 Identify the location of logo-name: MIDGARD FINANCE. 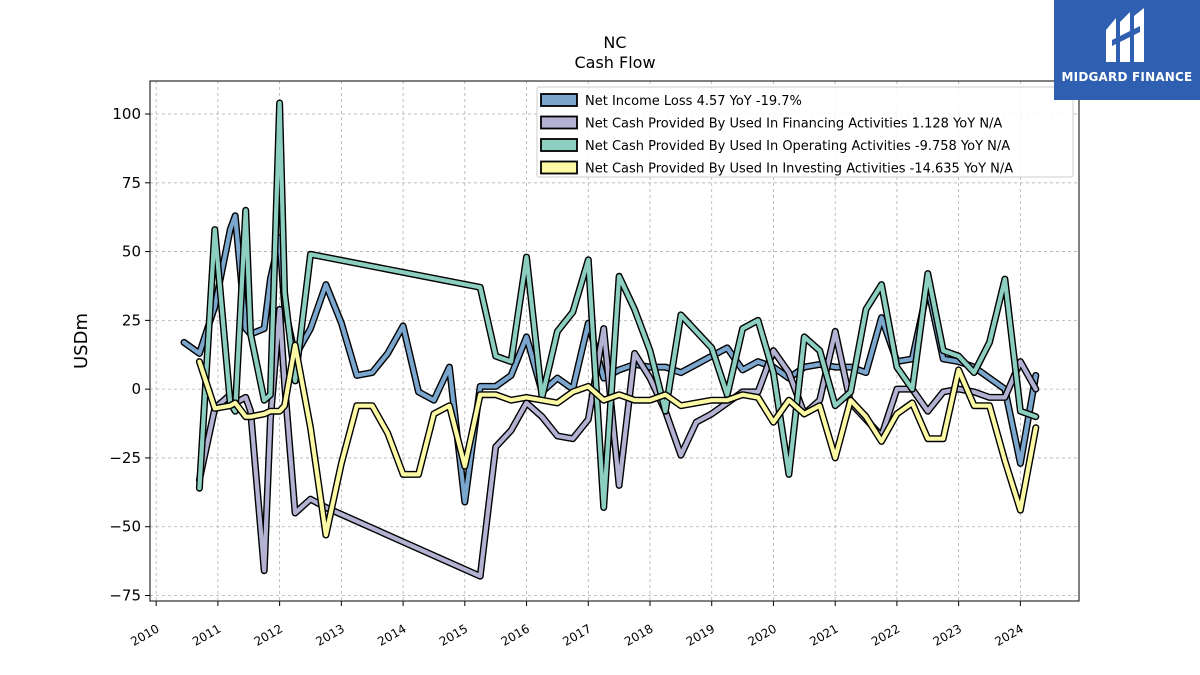
(1127, 77).